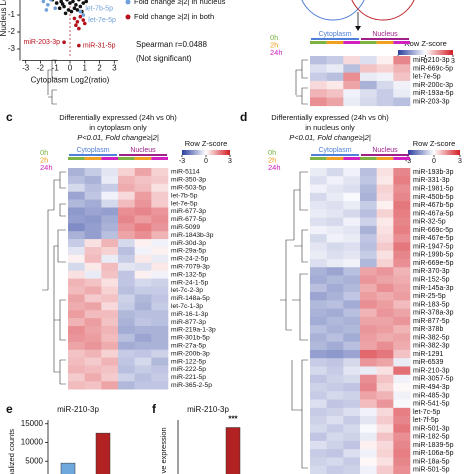 Image resolution: width=474 pixels, height=474 pixels. I want to click on row-label: miR-301b-5p, so click(190, 338).